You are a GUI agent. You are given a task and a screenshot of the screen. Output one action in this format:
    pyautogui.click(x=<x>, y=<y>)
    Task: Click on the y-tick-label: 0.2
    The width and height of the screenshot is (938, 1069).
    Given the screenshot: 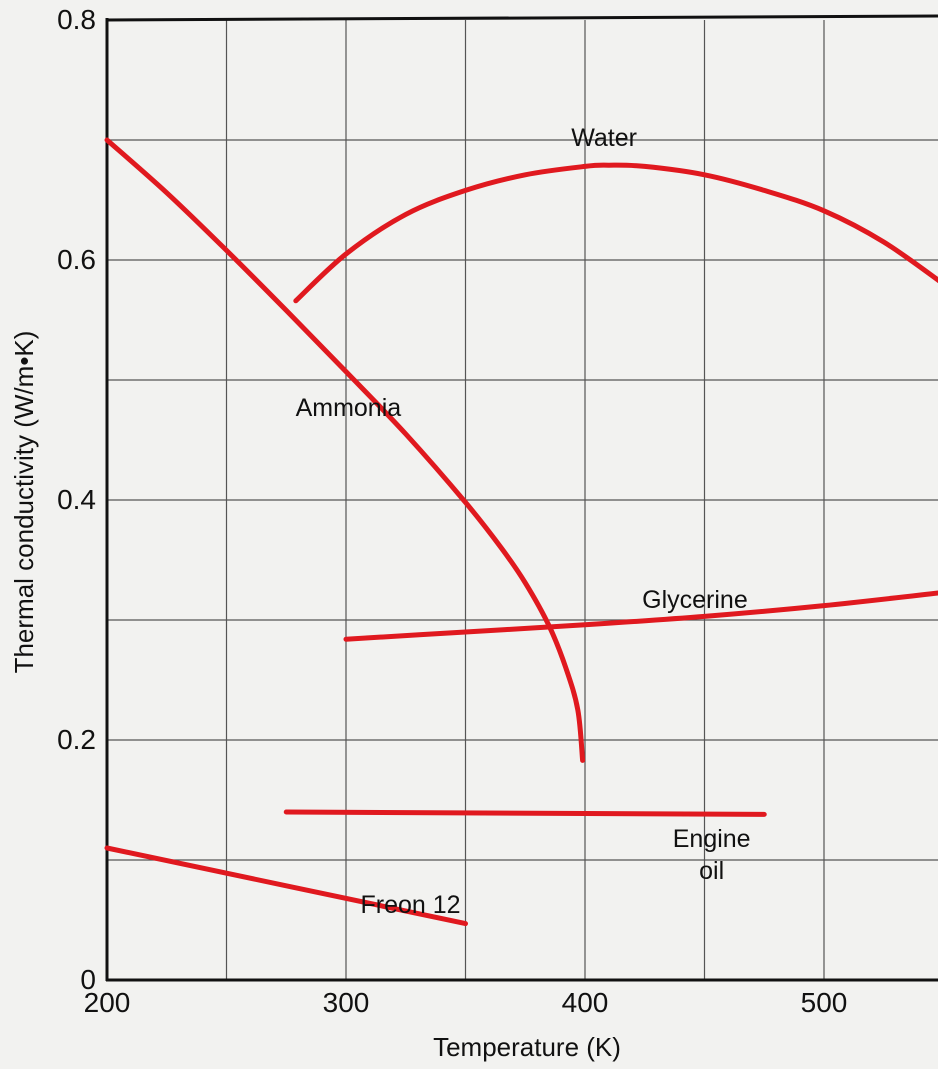 What is the action you would take?
    pyautogui.click(x=76, y=739)
    